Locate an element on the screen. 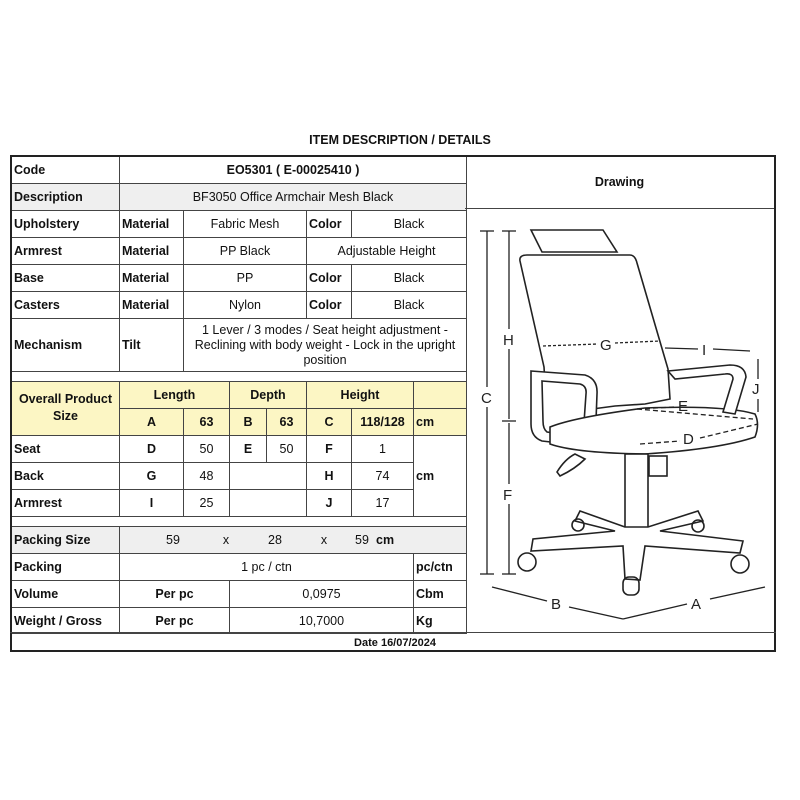 This screenshot has width=800, height=800. armrest-i-value: 25 is located at coordinates (207, 503).